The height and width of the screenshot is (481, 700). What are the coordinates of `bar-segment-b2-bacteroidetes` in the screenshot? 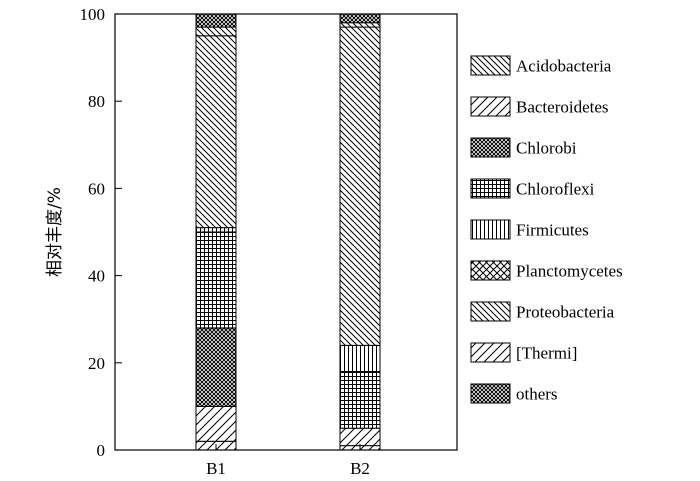 It's located at (360, 437).